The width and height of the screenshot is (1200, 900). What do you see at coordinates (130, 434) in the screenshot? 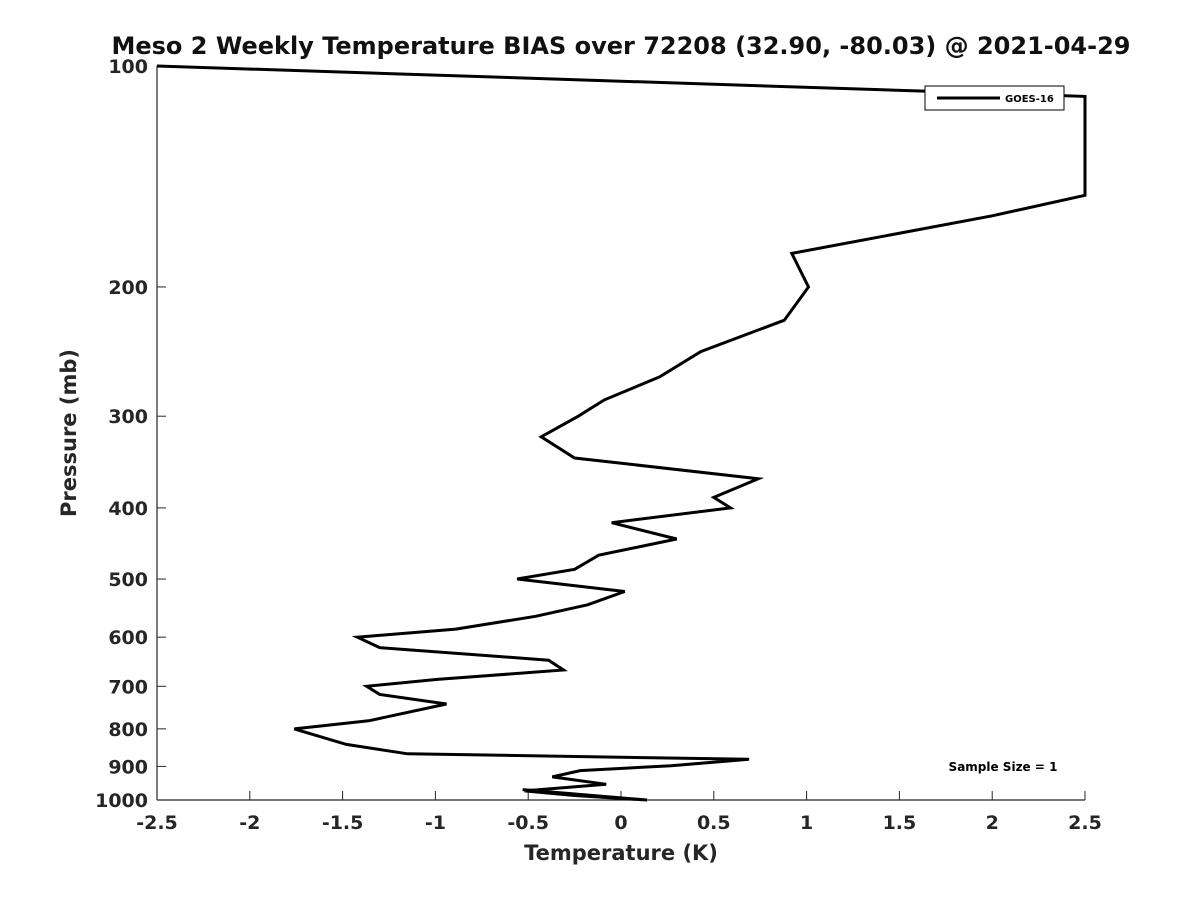
I see `y-axis-ticks: 100 200 300 400 500 600 700 800 900 1000` at bounding box center [130, 434].